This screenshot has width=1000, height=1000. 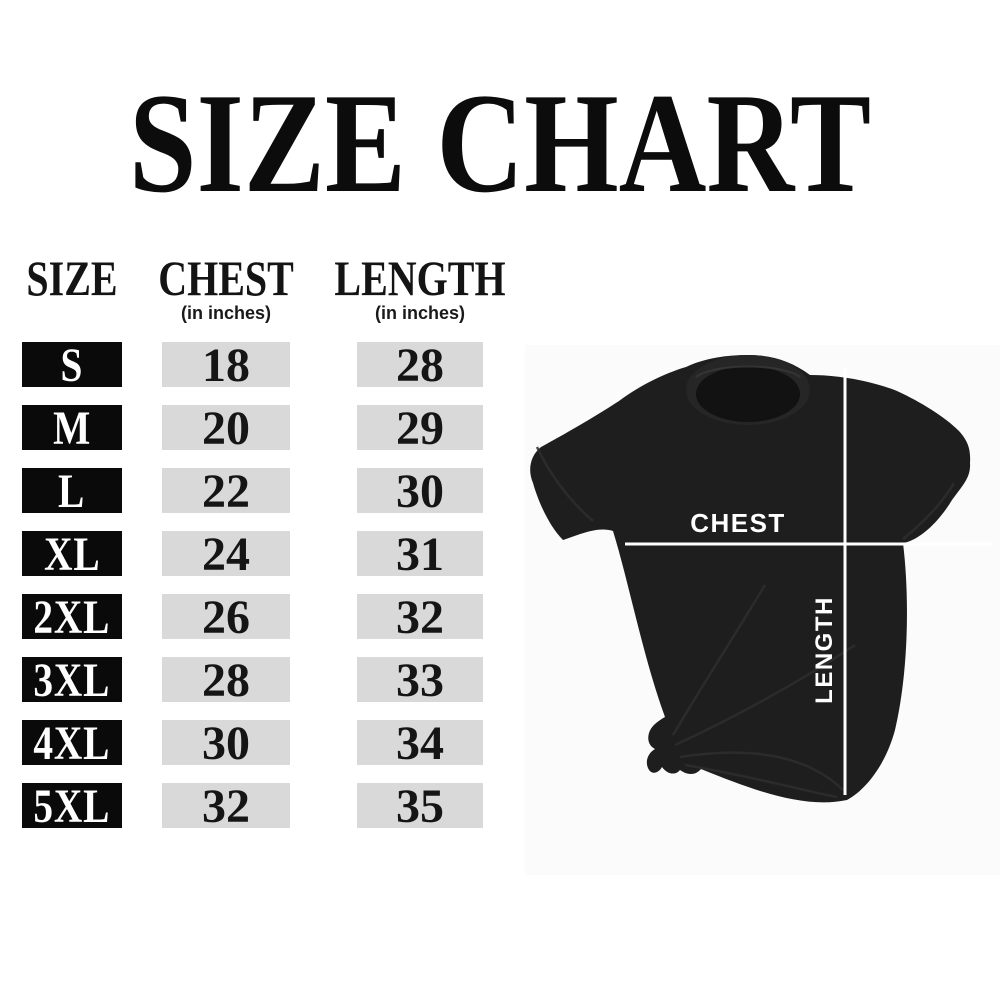 What do you see at coordinates (420, 680) in the screenshot?
I see `length-value-cell: 33` at bounding box center [420, 680].